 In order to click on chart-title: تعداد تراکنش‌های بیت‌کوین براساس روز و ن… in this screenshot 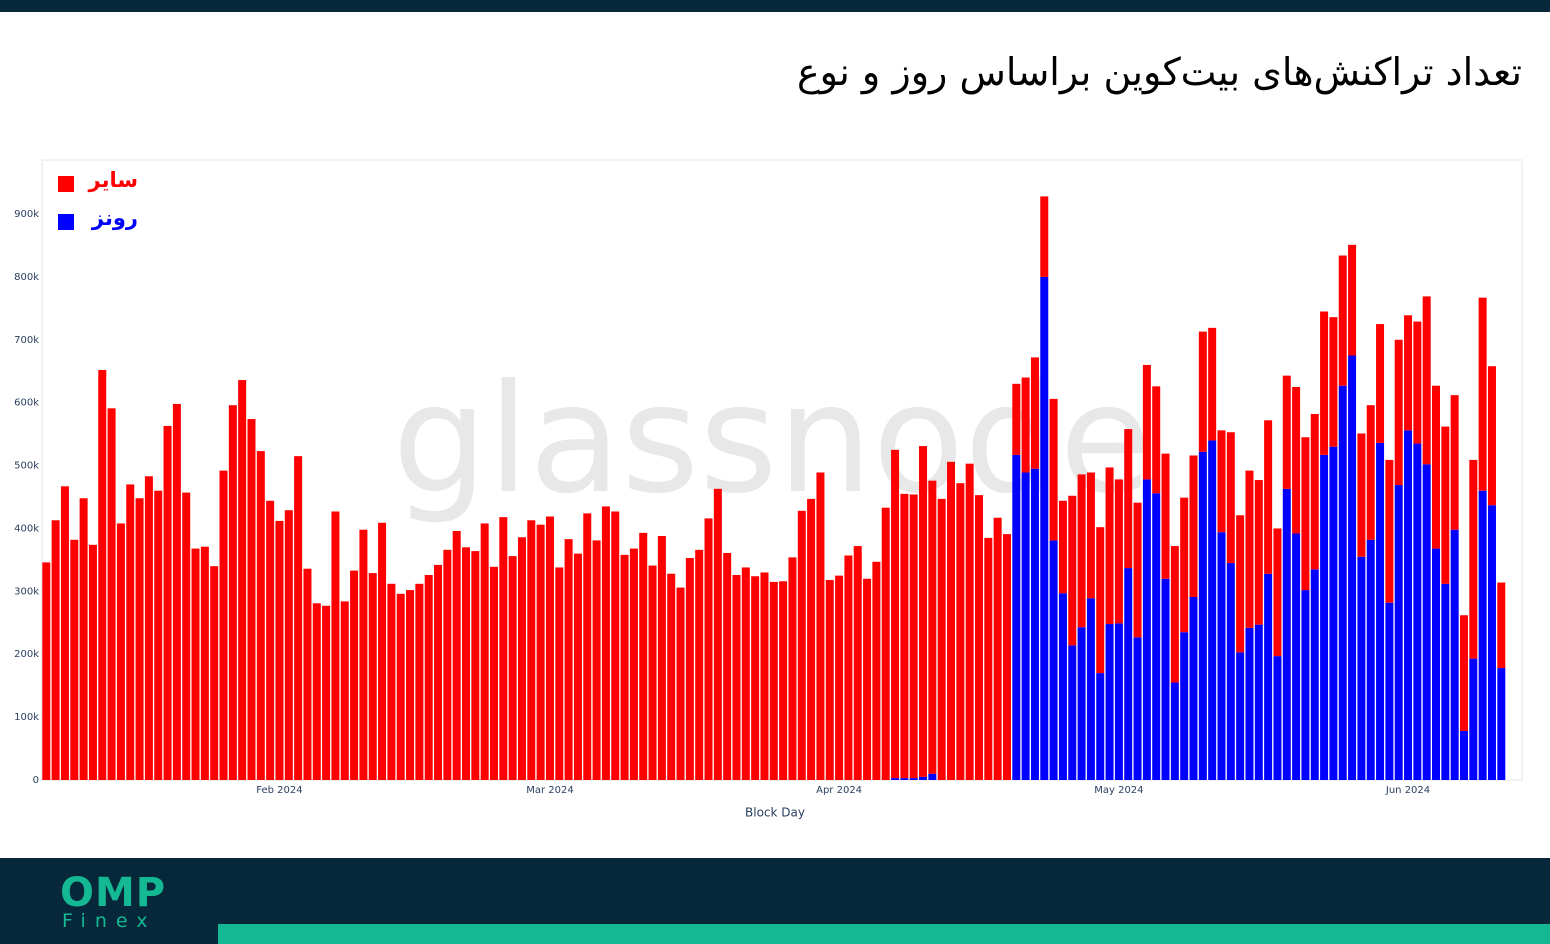, I will do `click(1159, 72)`.